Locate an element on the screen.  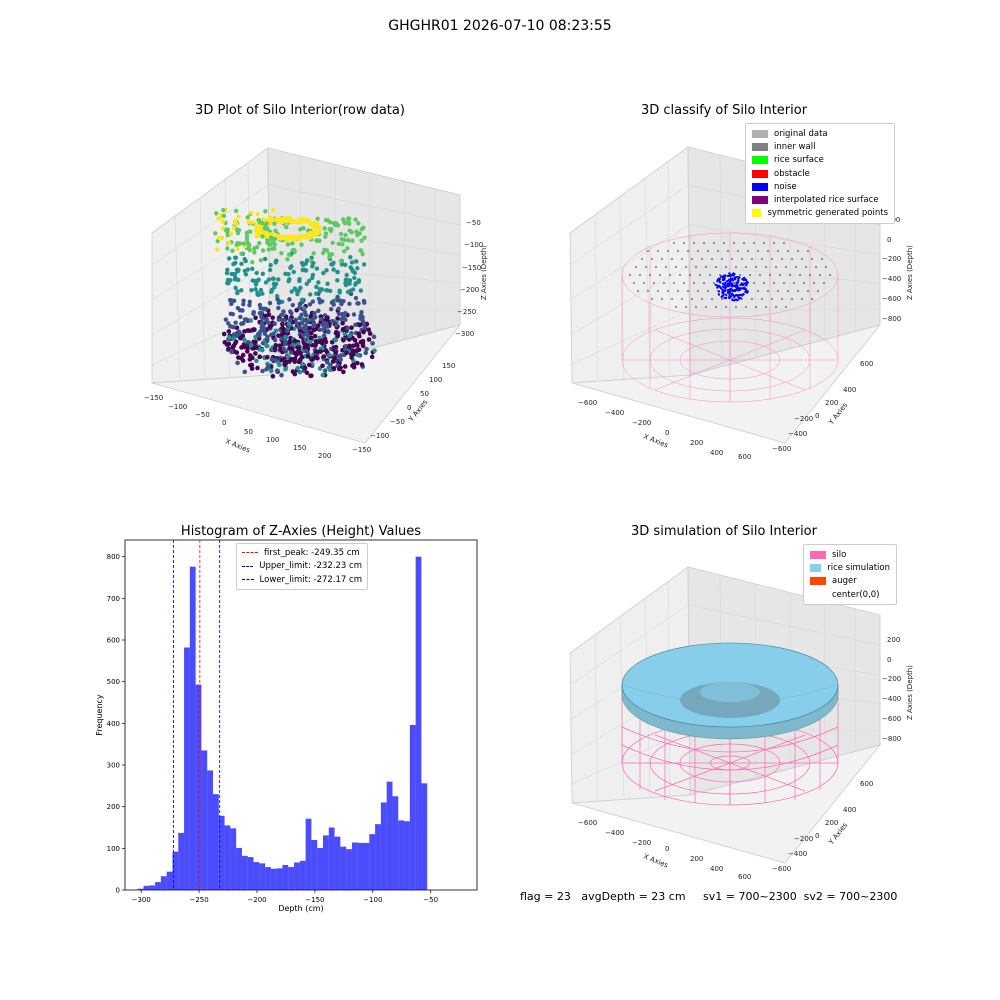
classify-ytick: −600 is located at coordinates (781, 449).